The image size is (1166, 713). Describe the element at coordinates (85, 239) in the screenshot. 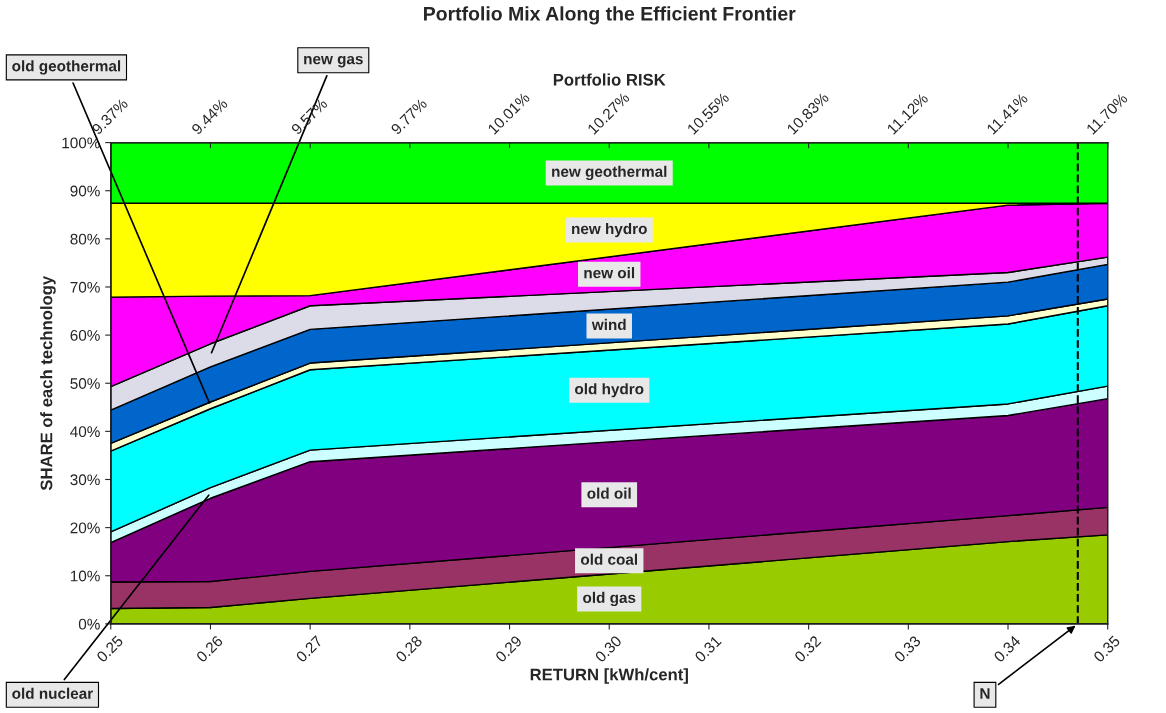

I see `y-tick-label: 80%` at that location.